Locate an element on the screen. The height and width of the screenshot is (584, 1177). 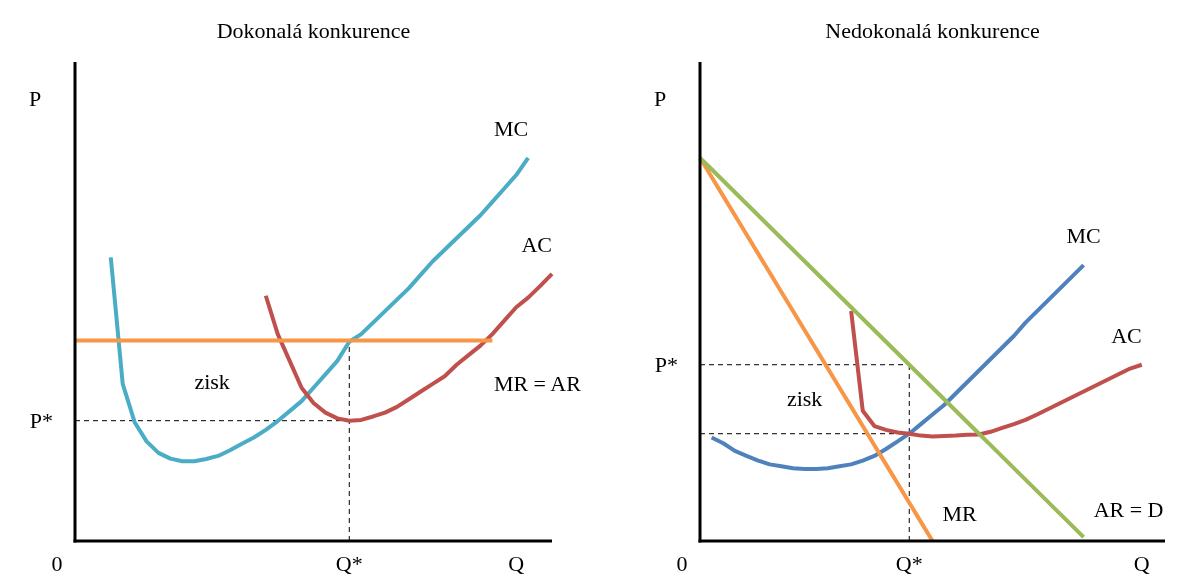
chart-title: Dokonalá konkurence is located at coordinates (313, 30).